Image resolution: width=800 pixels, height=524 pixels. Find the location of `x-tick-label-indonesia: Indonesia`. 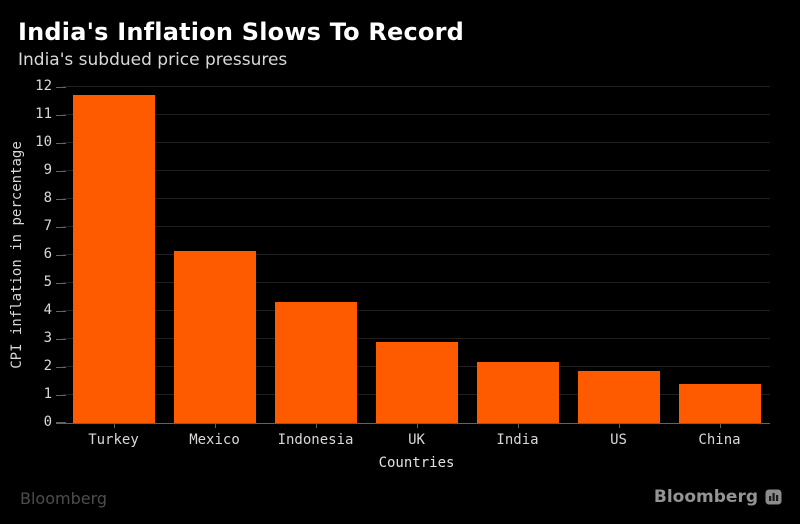

x-tick-label-indonesia: Indonesia is located at coordinates (315, 440).